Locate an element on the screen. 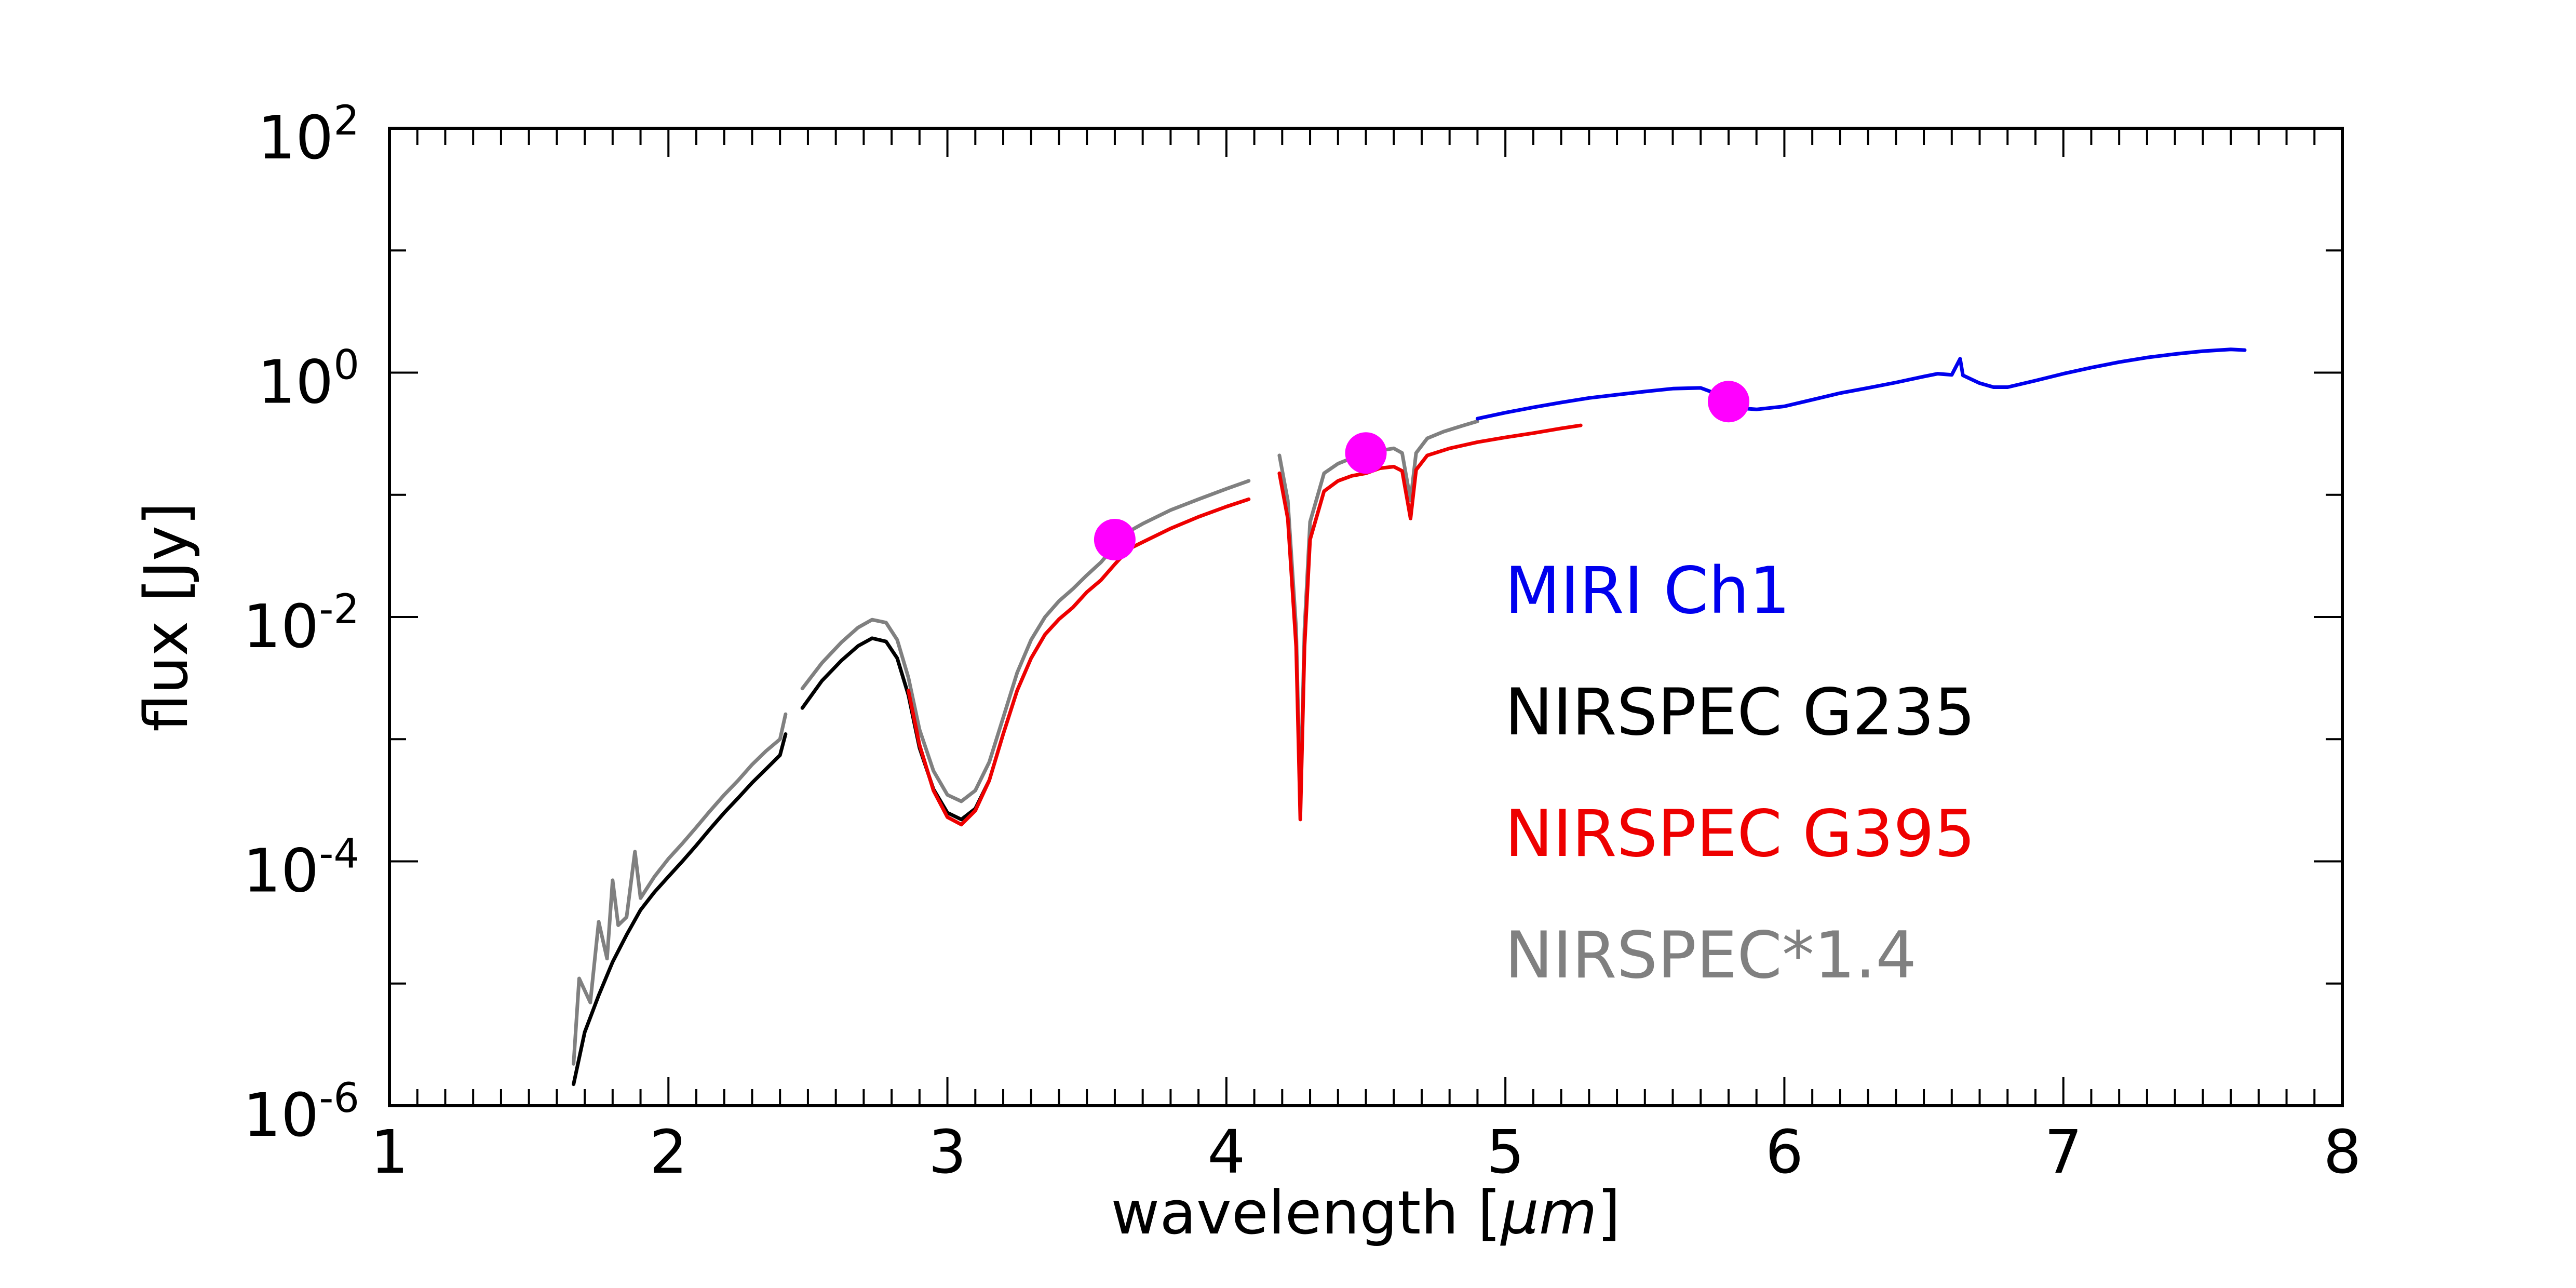 The image size is (2576, 1288). legend-entry: NIRSPEC G235 is located at coordinates (1740, 713).